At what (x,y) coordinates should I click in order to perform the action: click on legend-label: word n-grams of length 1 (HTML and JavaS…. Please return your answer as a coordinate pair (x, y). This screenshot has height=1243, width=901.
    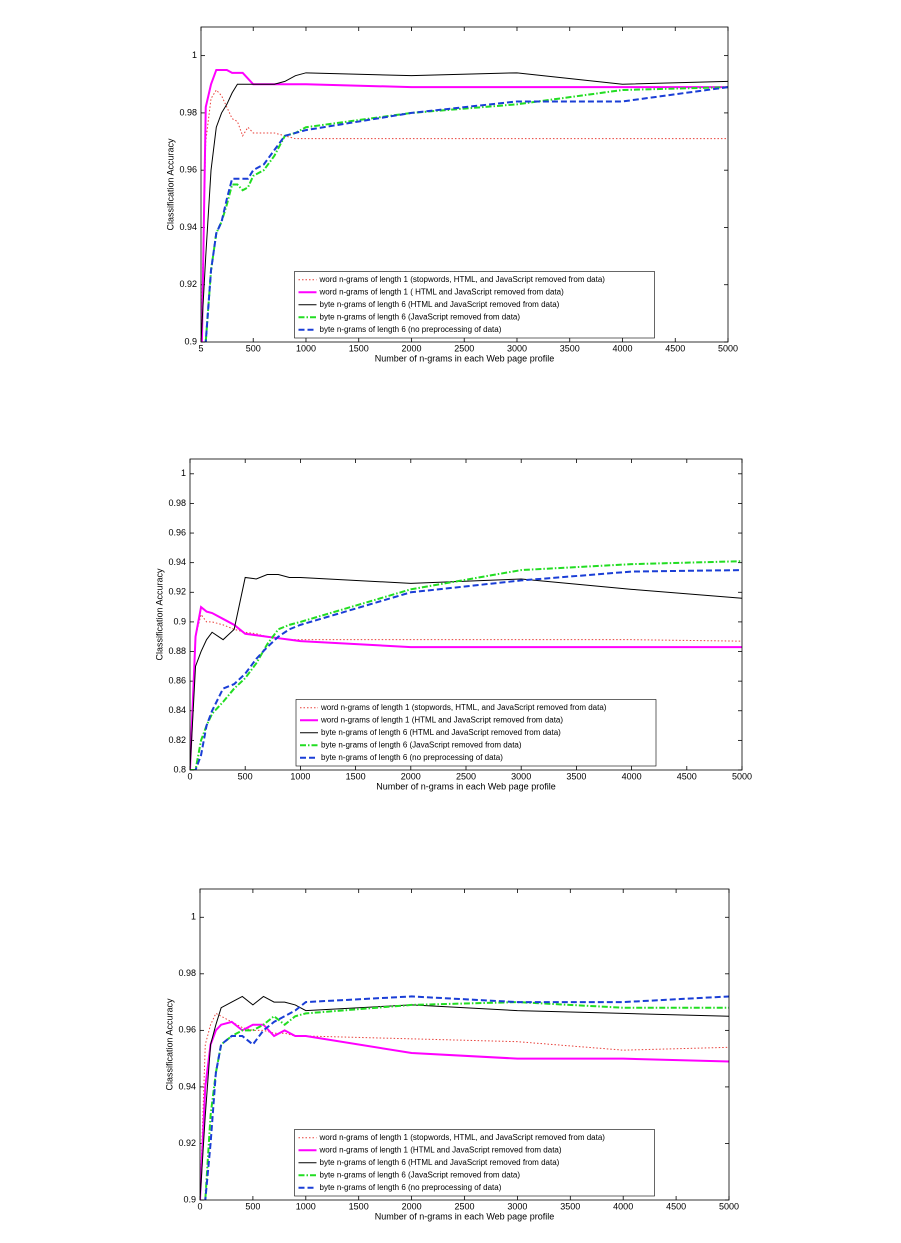
    Looking at the image, I should click on (441, 719).